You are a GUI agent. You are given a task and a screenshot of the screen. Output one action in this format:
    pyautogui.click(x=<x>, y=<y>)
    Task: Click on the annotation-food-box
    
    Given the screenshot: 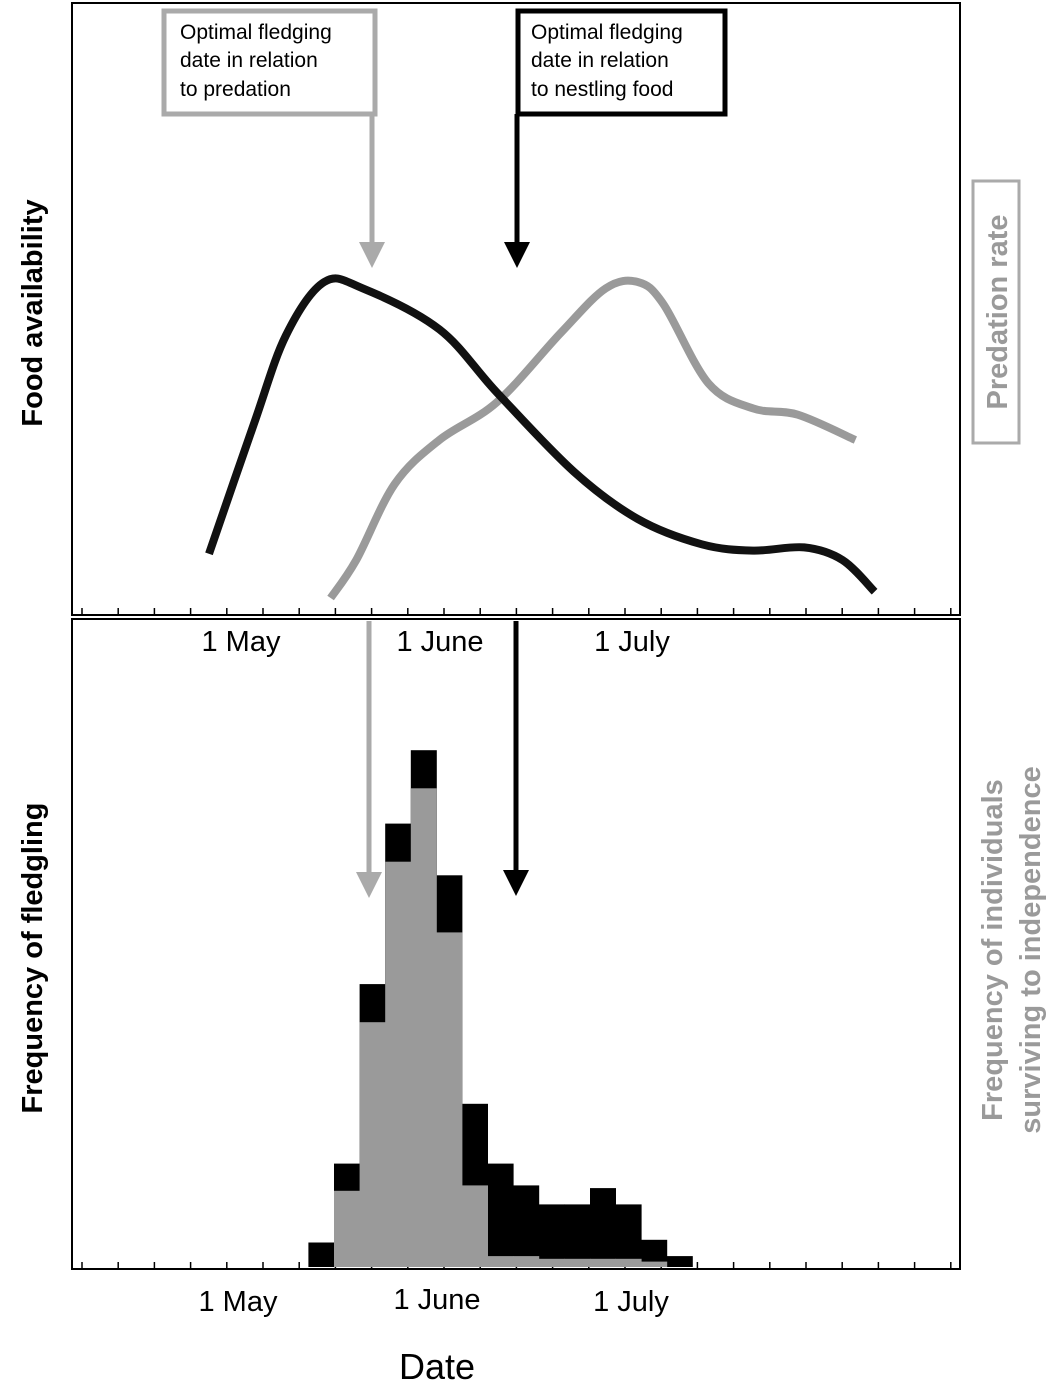 What is the action you would take?
    pyautogui.click(x=621, y=62)
    